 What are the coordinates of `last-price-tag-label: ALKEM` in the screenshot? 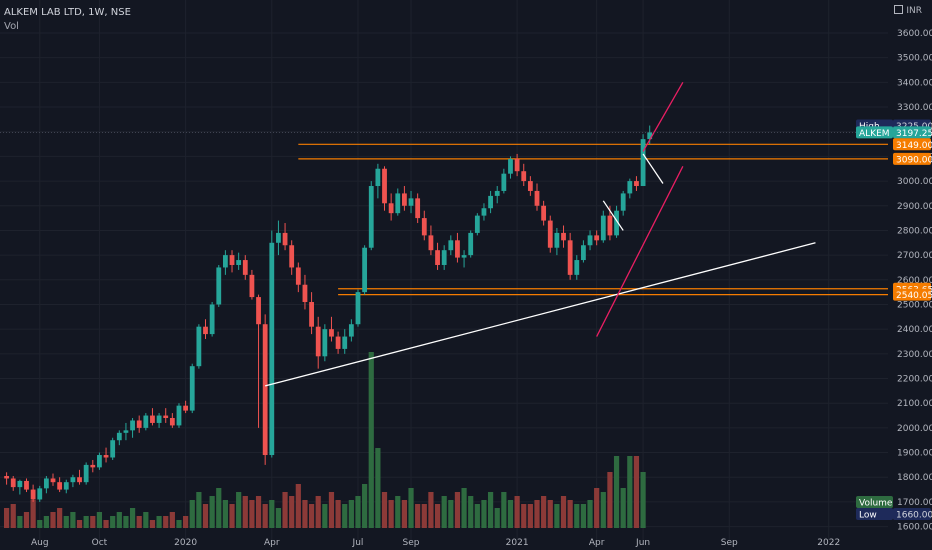 It's located at (874, 134).